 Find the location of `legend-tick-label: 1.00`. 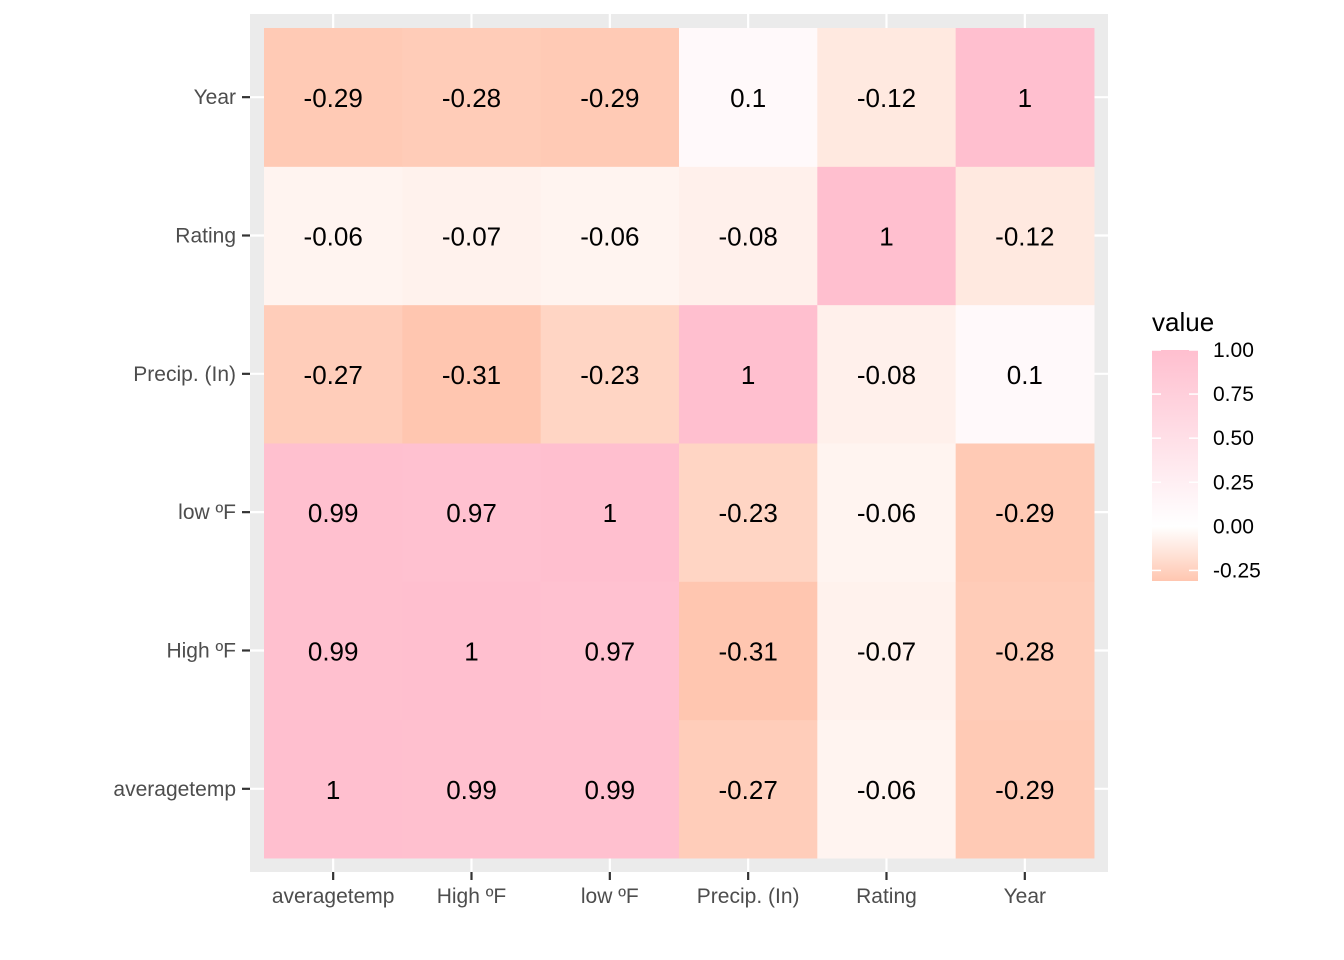

legend-tick-label: 1.00 is located at coordinates (1233, 350).